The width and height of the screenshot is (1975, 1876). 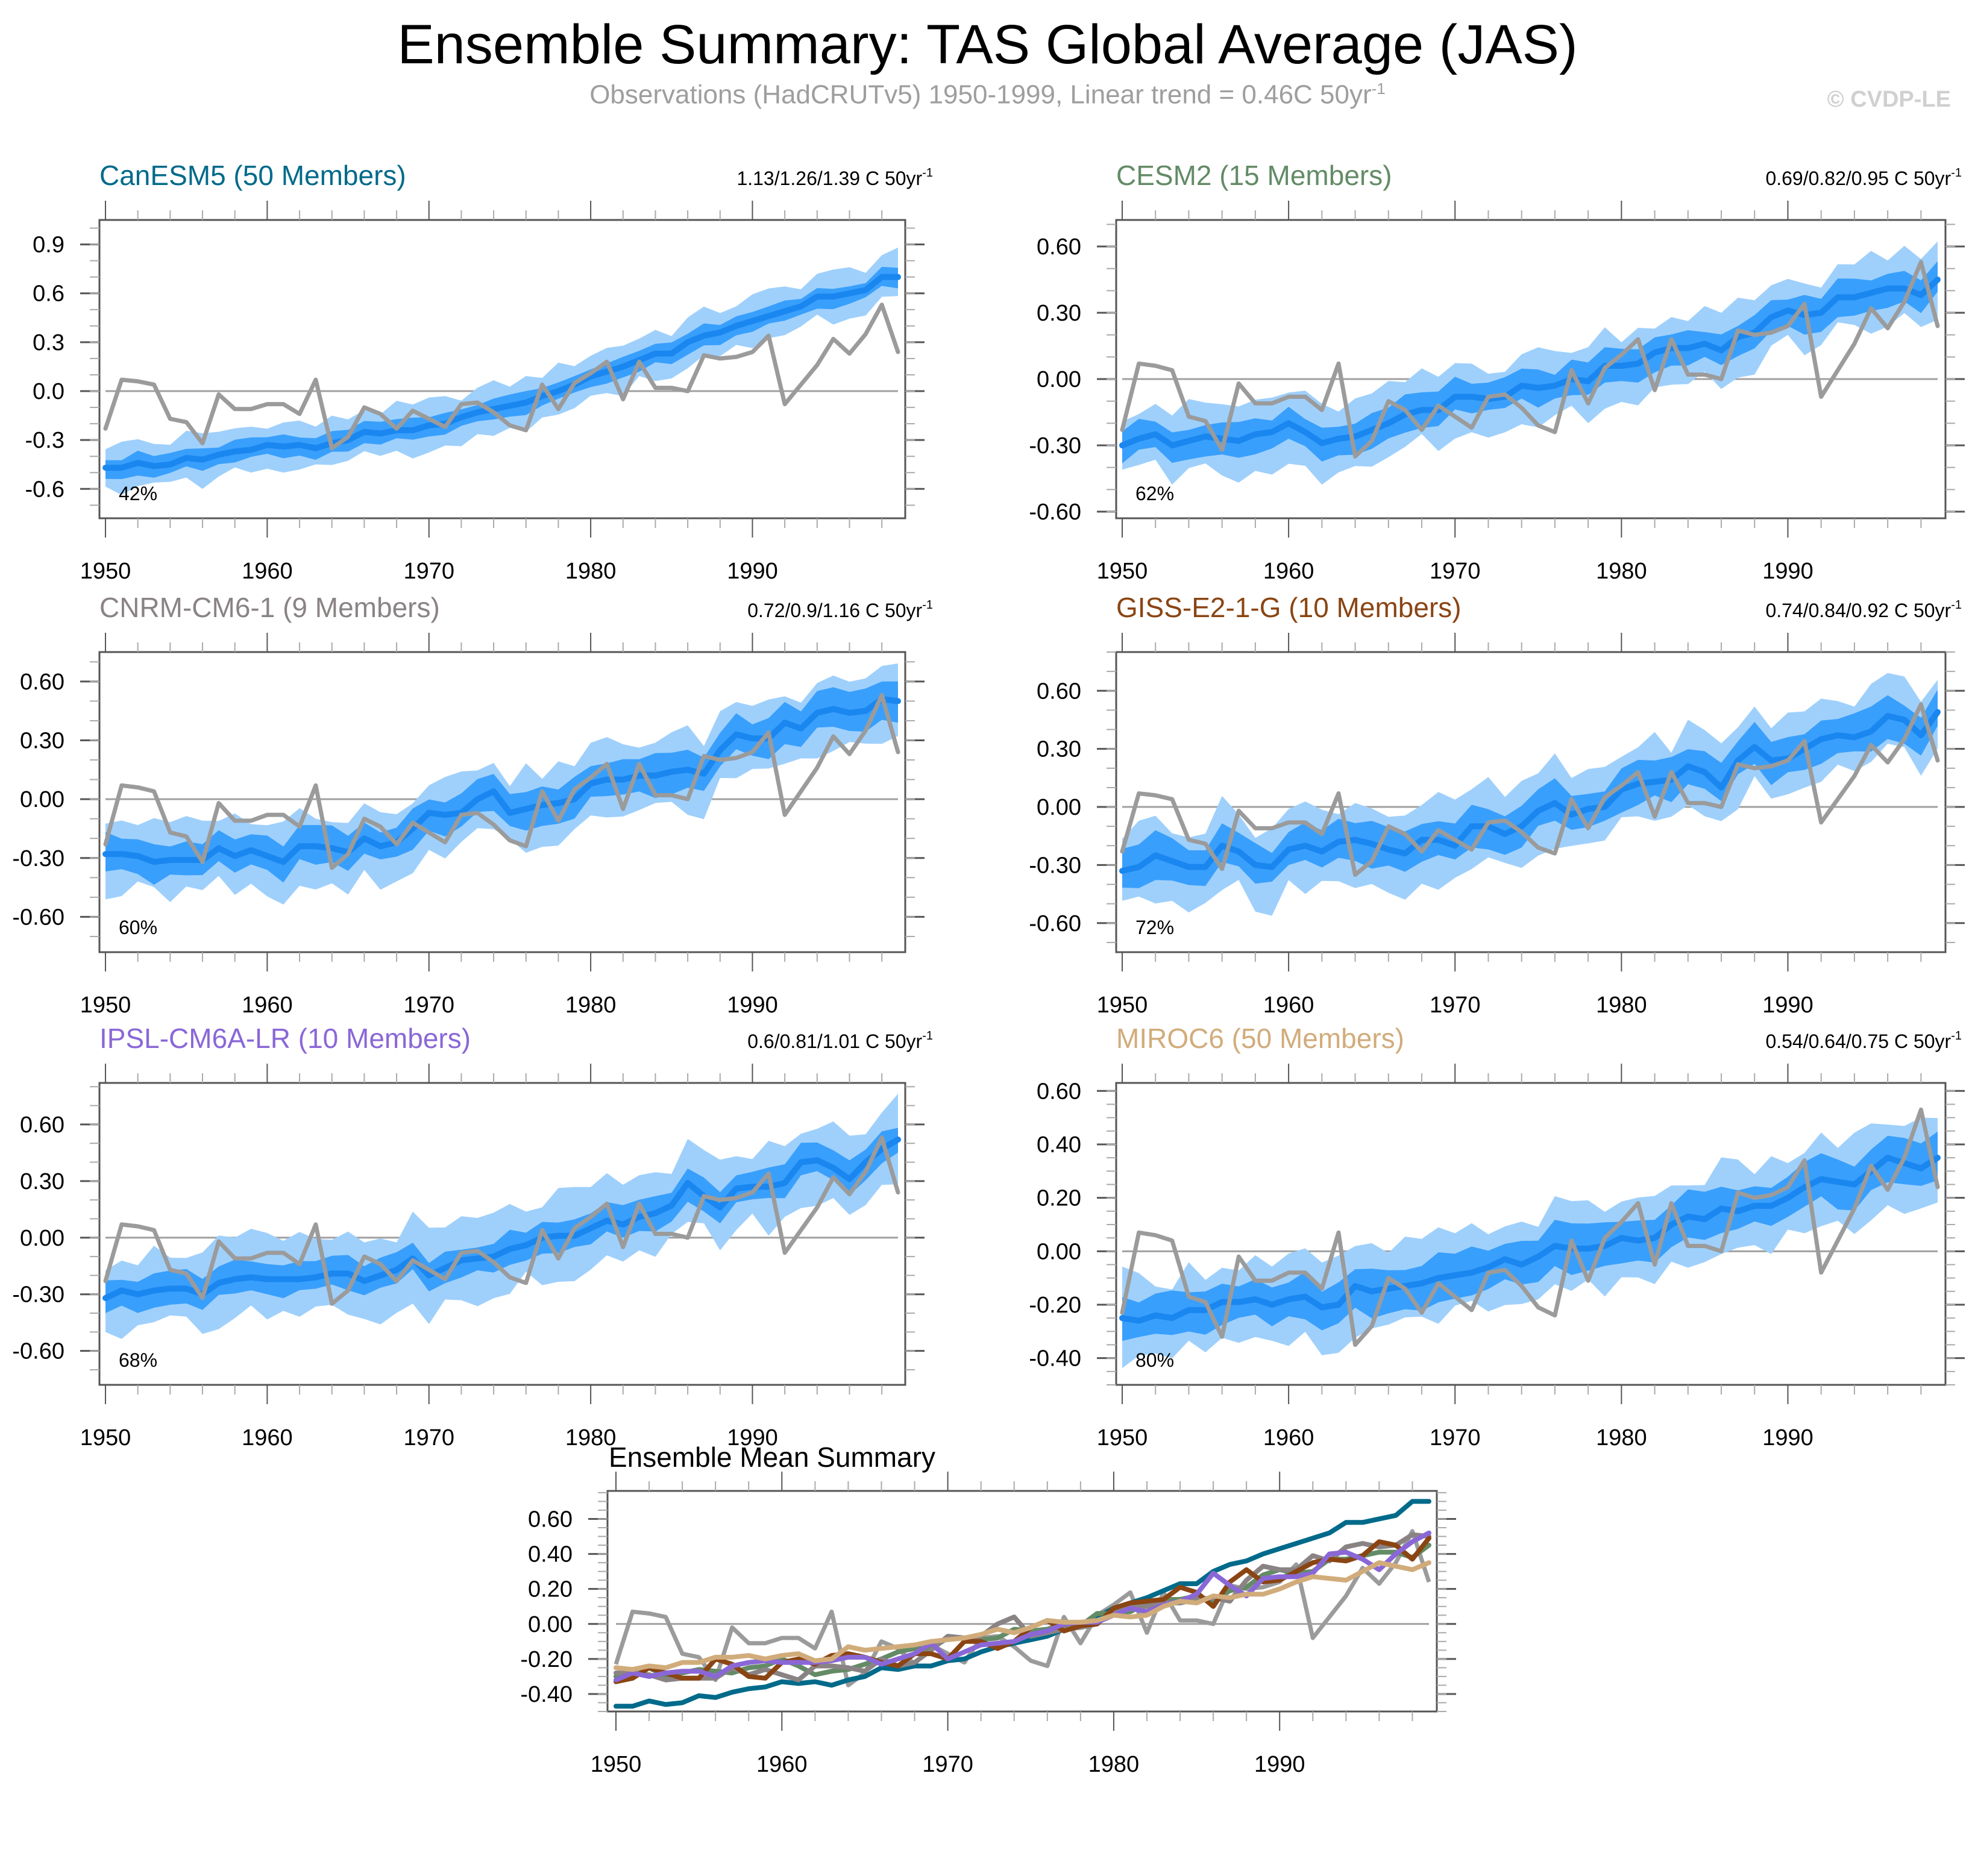 I want to click on panel-trend-label: 1.13/1.26/1.39 C 50yr-1, so click(x=835, y=177).